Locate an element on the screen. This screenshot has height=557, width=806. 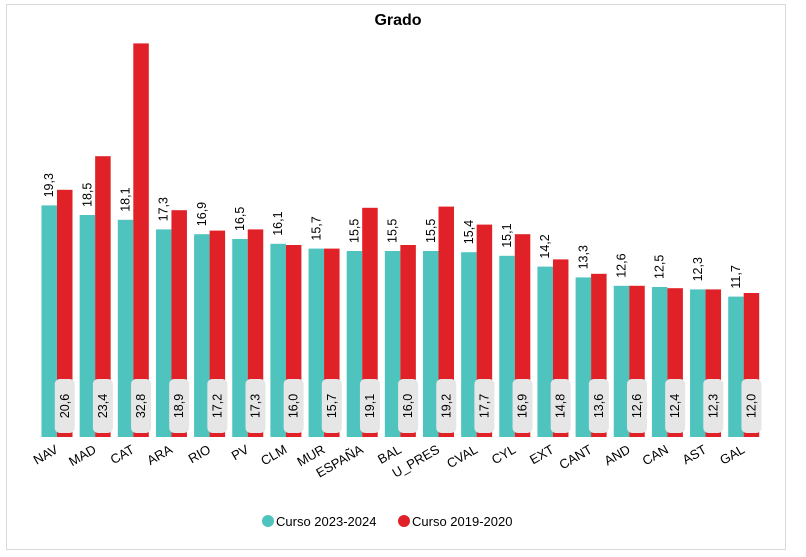
label-pill-2019-MAD is located at coordinates (102, 406).